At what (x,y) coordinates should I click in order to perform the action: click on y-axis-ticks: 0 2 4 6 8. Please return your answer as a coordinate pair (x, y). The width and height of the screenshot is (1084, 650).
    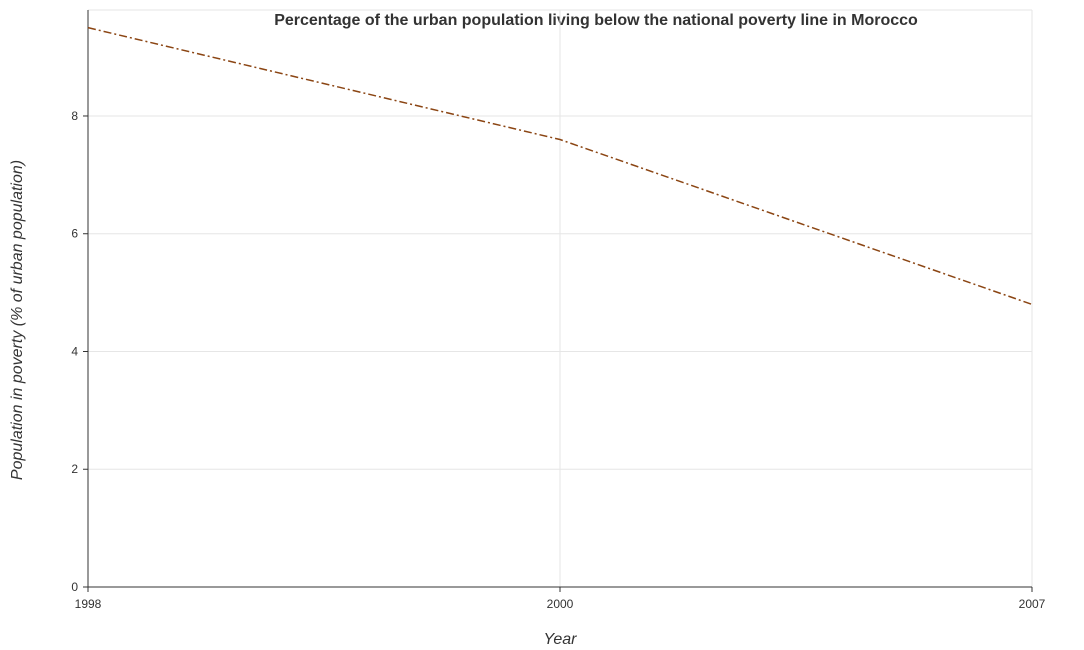
    Looking at the image, I should click on (74, 351).